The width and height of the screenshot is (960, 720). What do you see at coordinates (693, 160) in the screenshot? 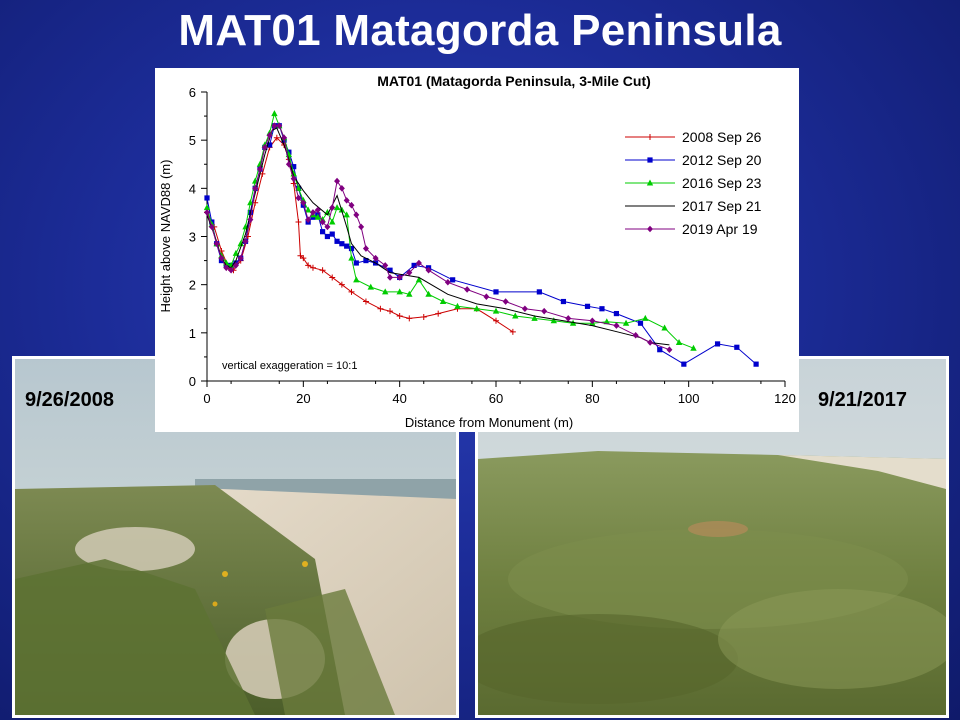
I see `legend-item: 2012 Sep 20` at bounding box center [693, 160].